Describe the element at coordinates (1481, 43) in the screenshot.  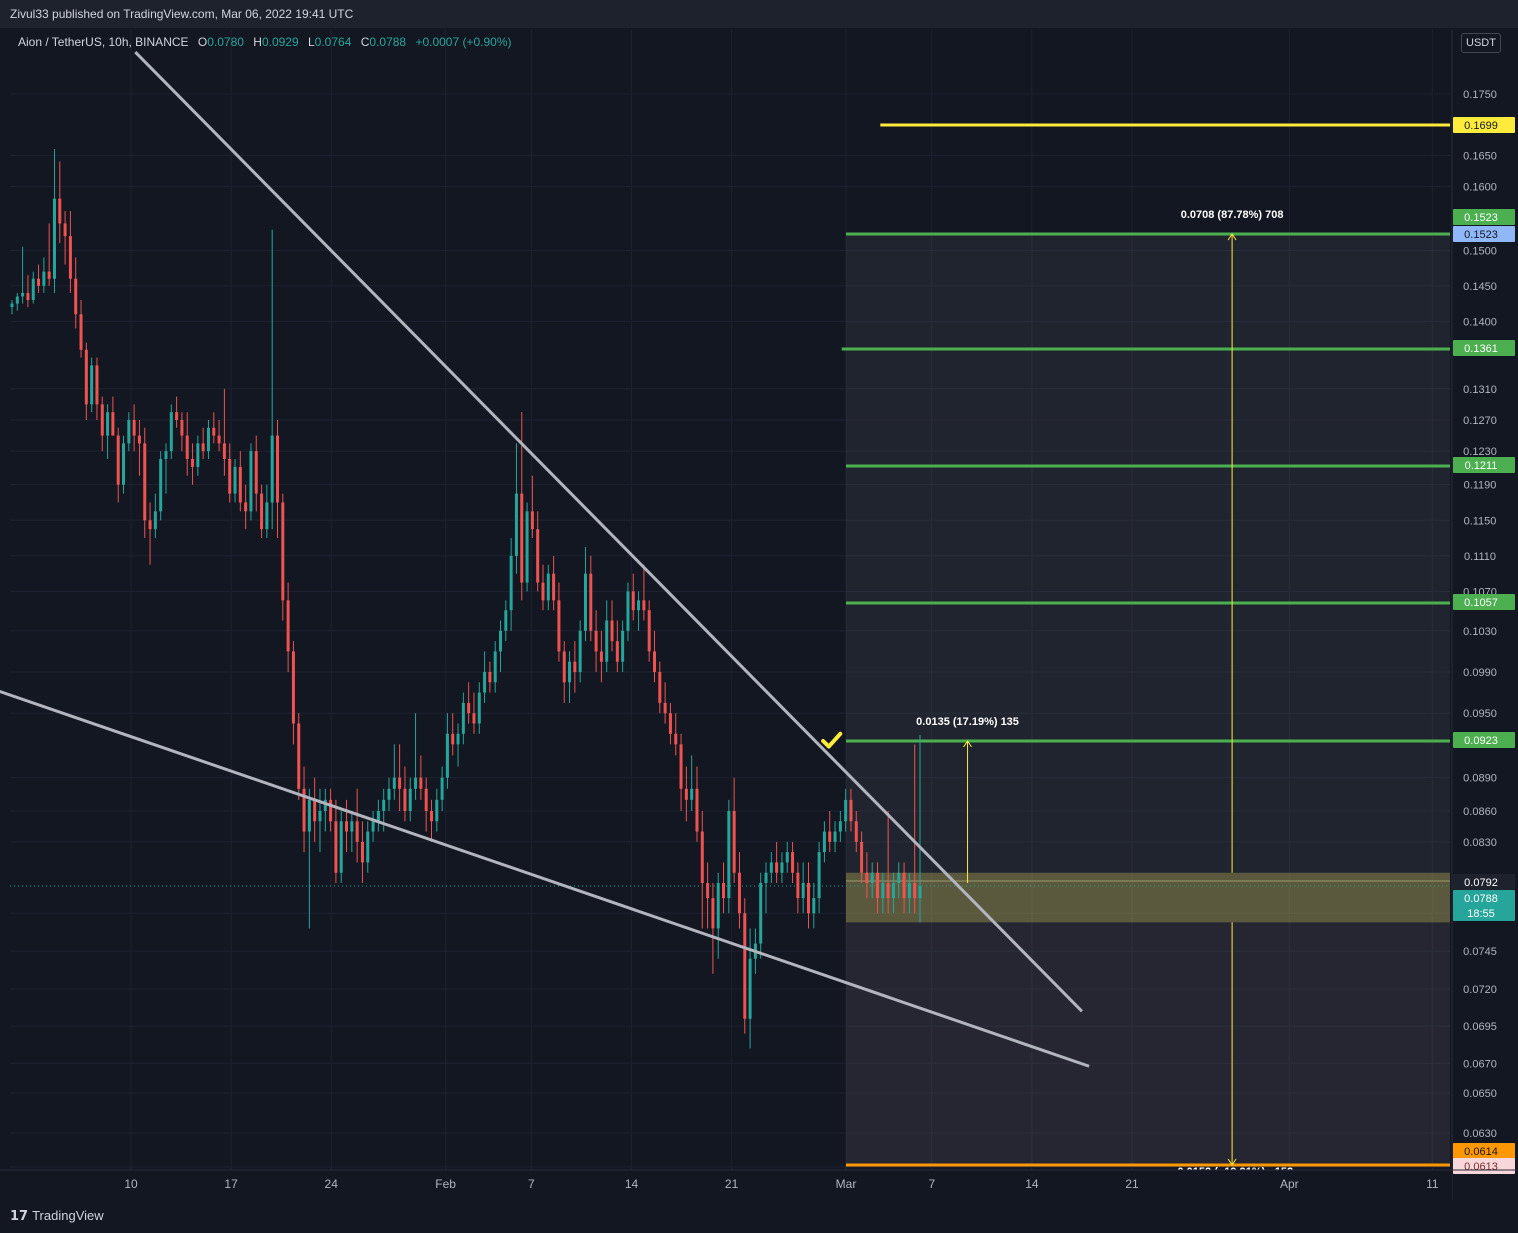
I see `currency-button: USDT` at that location.